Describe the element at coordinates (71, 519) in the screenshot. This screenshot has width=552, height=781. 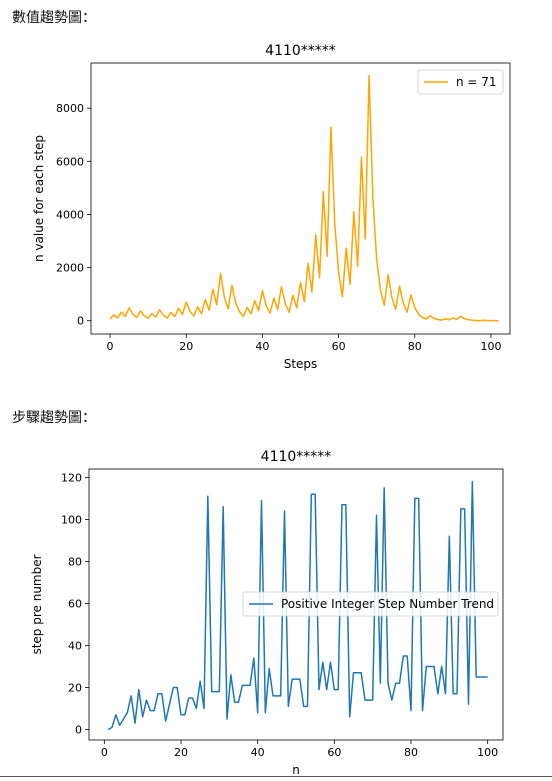
I see `y-tick-label: 100` at that location.